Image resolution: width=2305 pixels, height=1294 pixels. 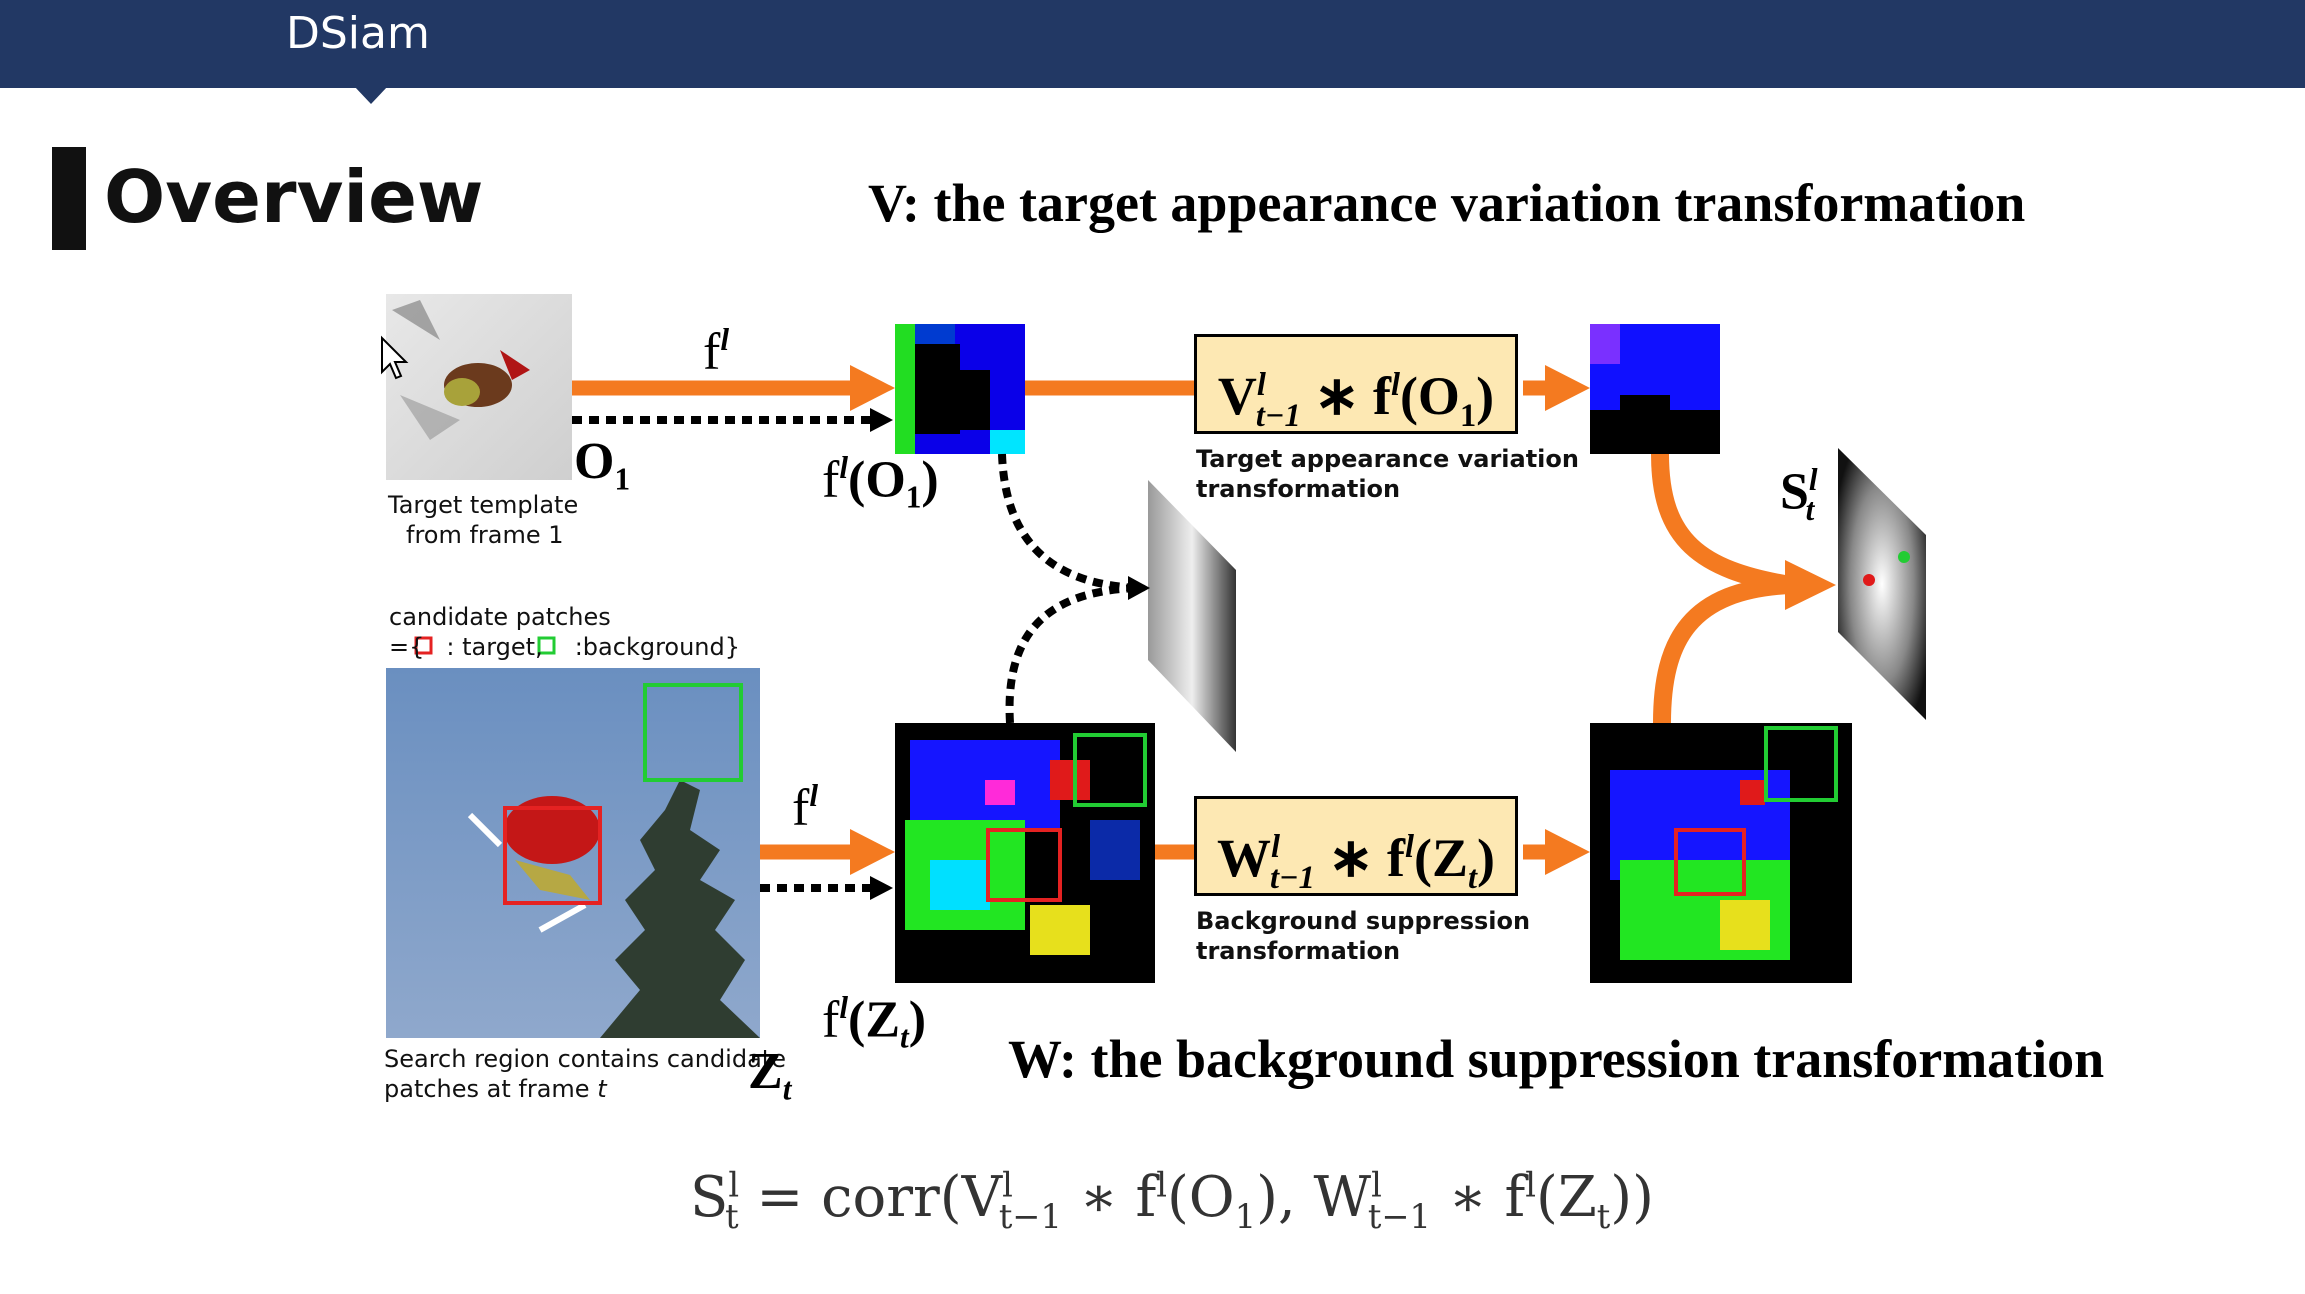 What do you see at coordinates (805, 807) in the screenshot?
I see `f-label-bottom: fl` at bounding box center [805, 807].